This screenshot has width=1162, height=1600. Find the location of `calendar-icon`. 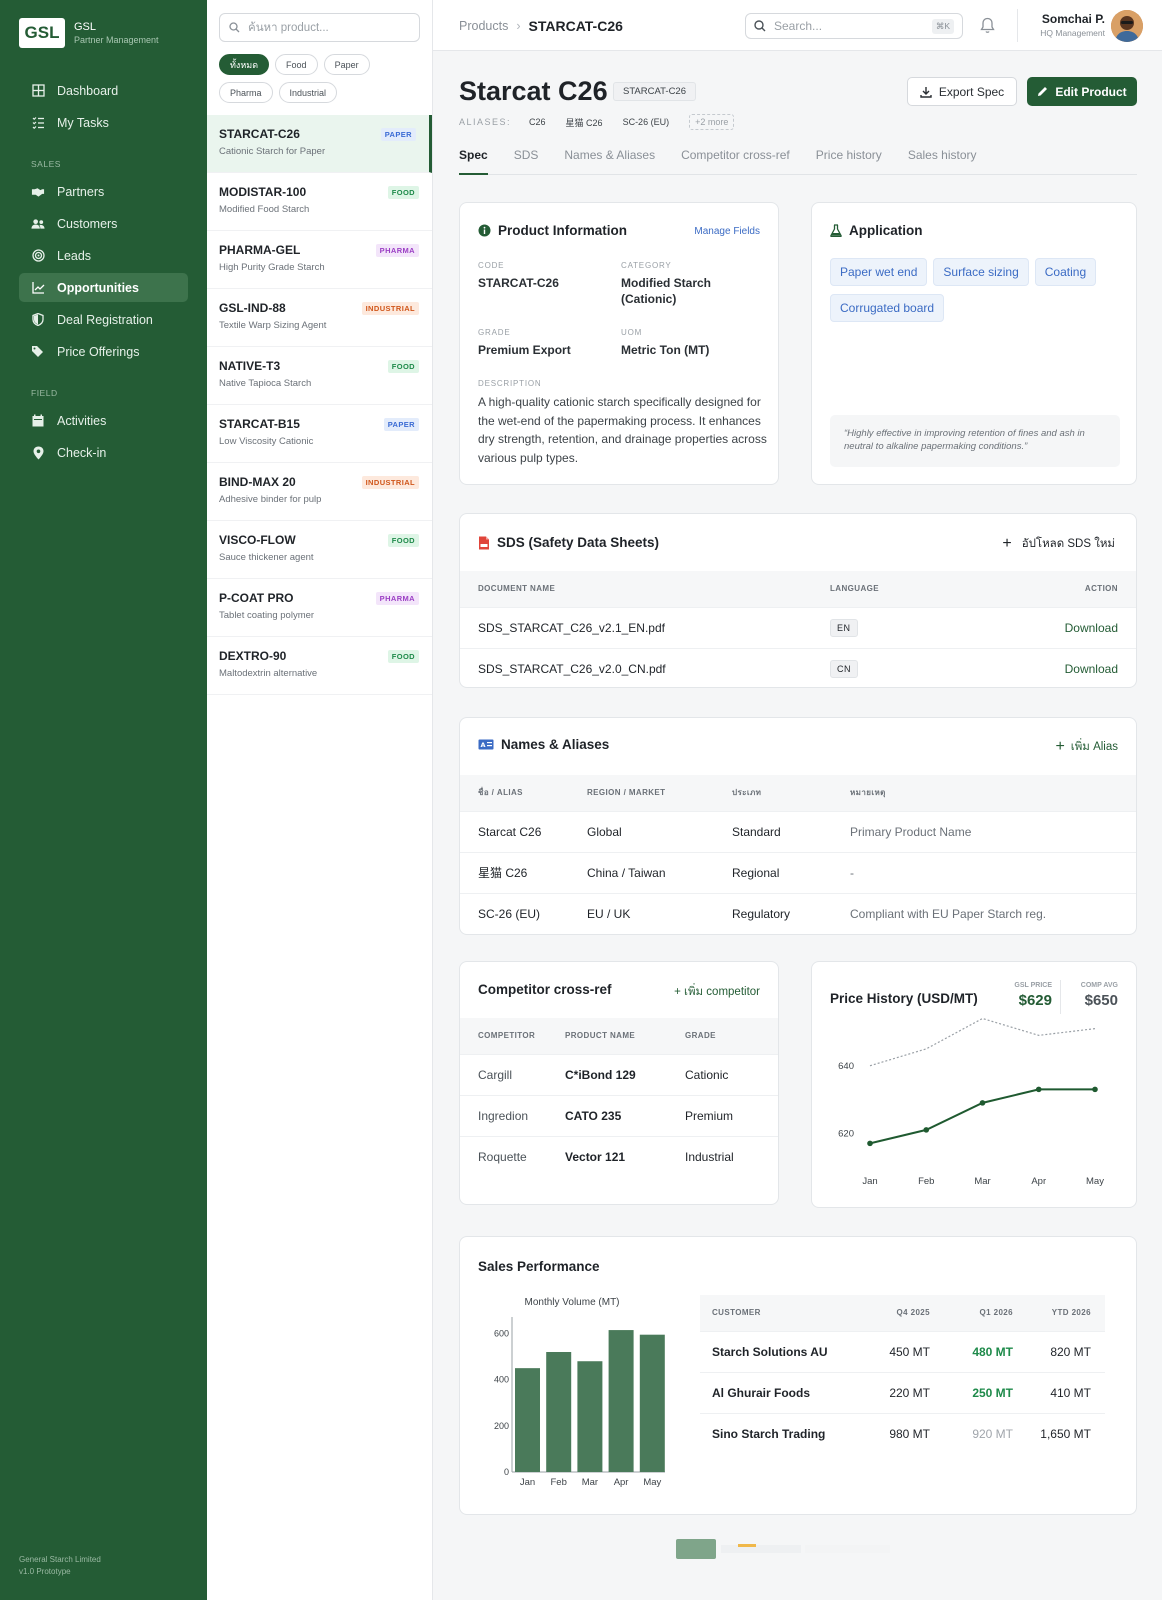

calendar-icon is located at coordinates (38, 421).